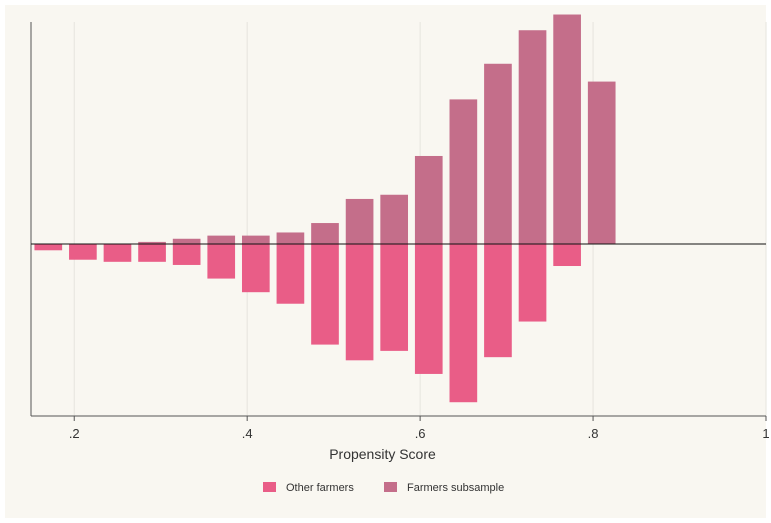 The height and width of the screenshot is (523, 771). What do you see at coordinates (593, 433) in the screenshot?
I see `x-tick-label: .8` at bounding box center [593, 433].